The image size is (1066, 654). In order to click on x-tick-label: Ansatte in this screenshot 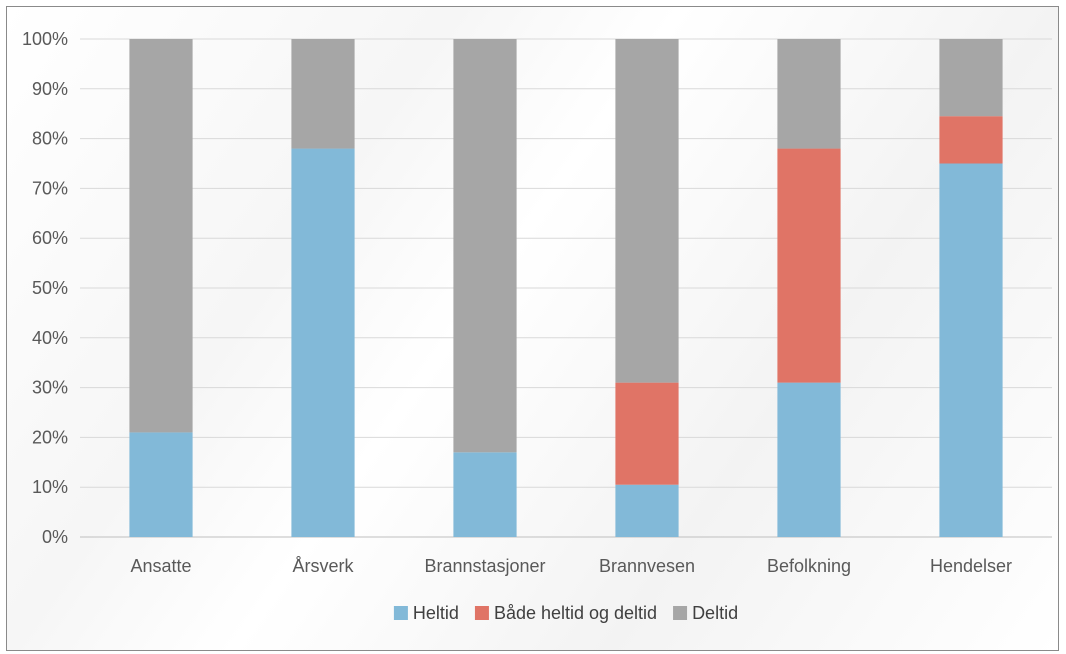, I will do `click(160, 566)`.